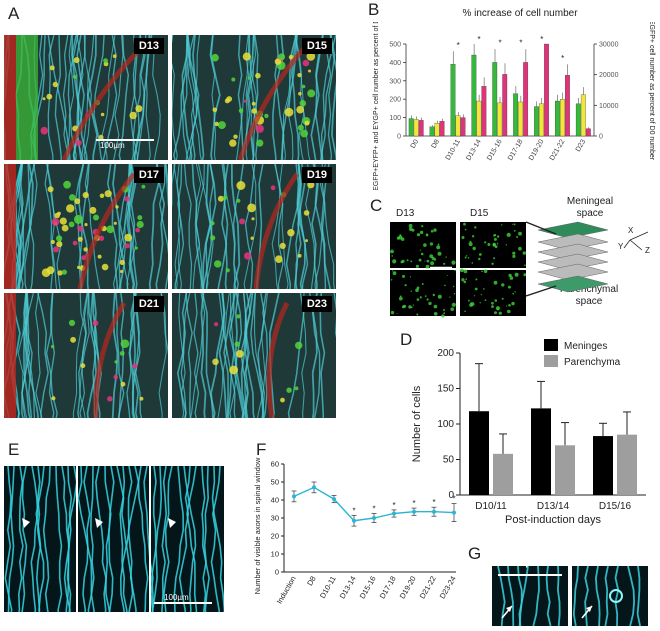  I want to click on micrograph-tile-d21: D21, so click(86, 355).